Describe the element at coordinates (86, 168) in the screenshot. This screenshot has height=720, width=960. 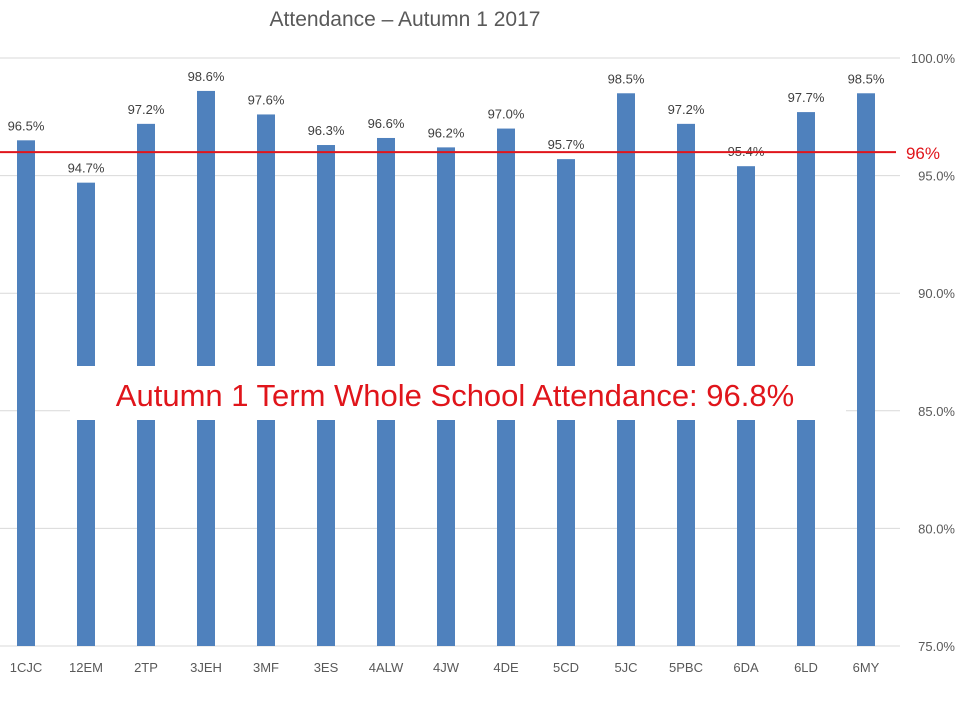
I see `data-label: 94.7%` at that location.